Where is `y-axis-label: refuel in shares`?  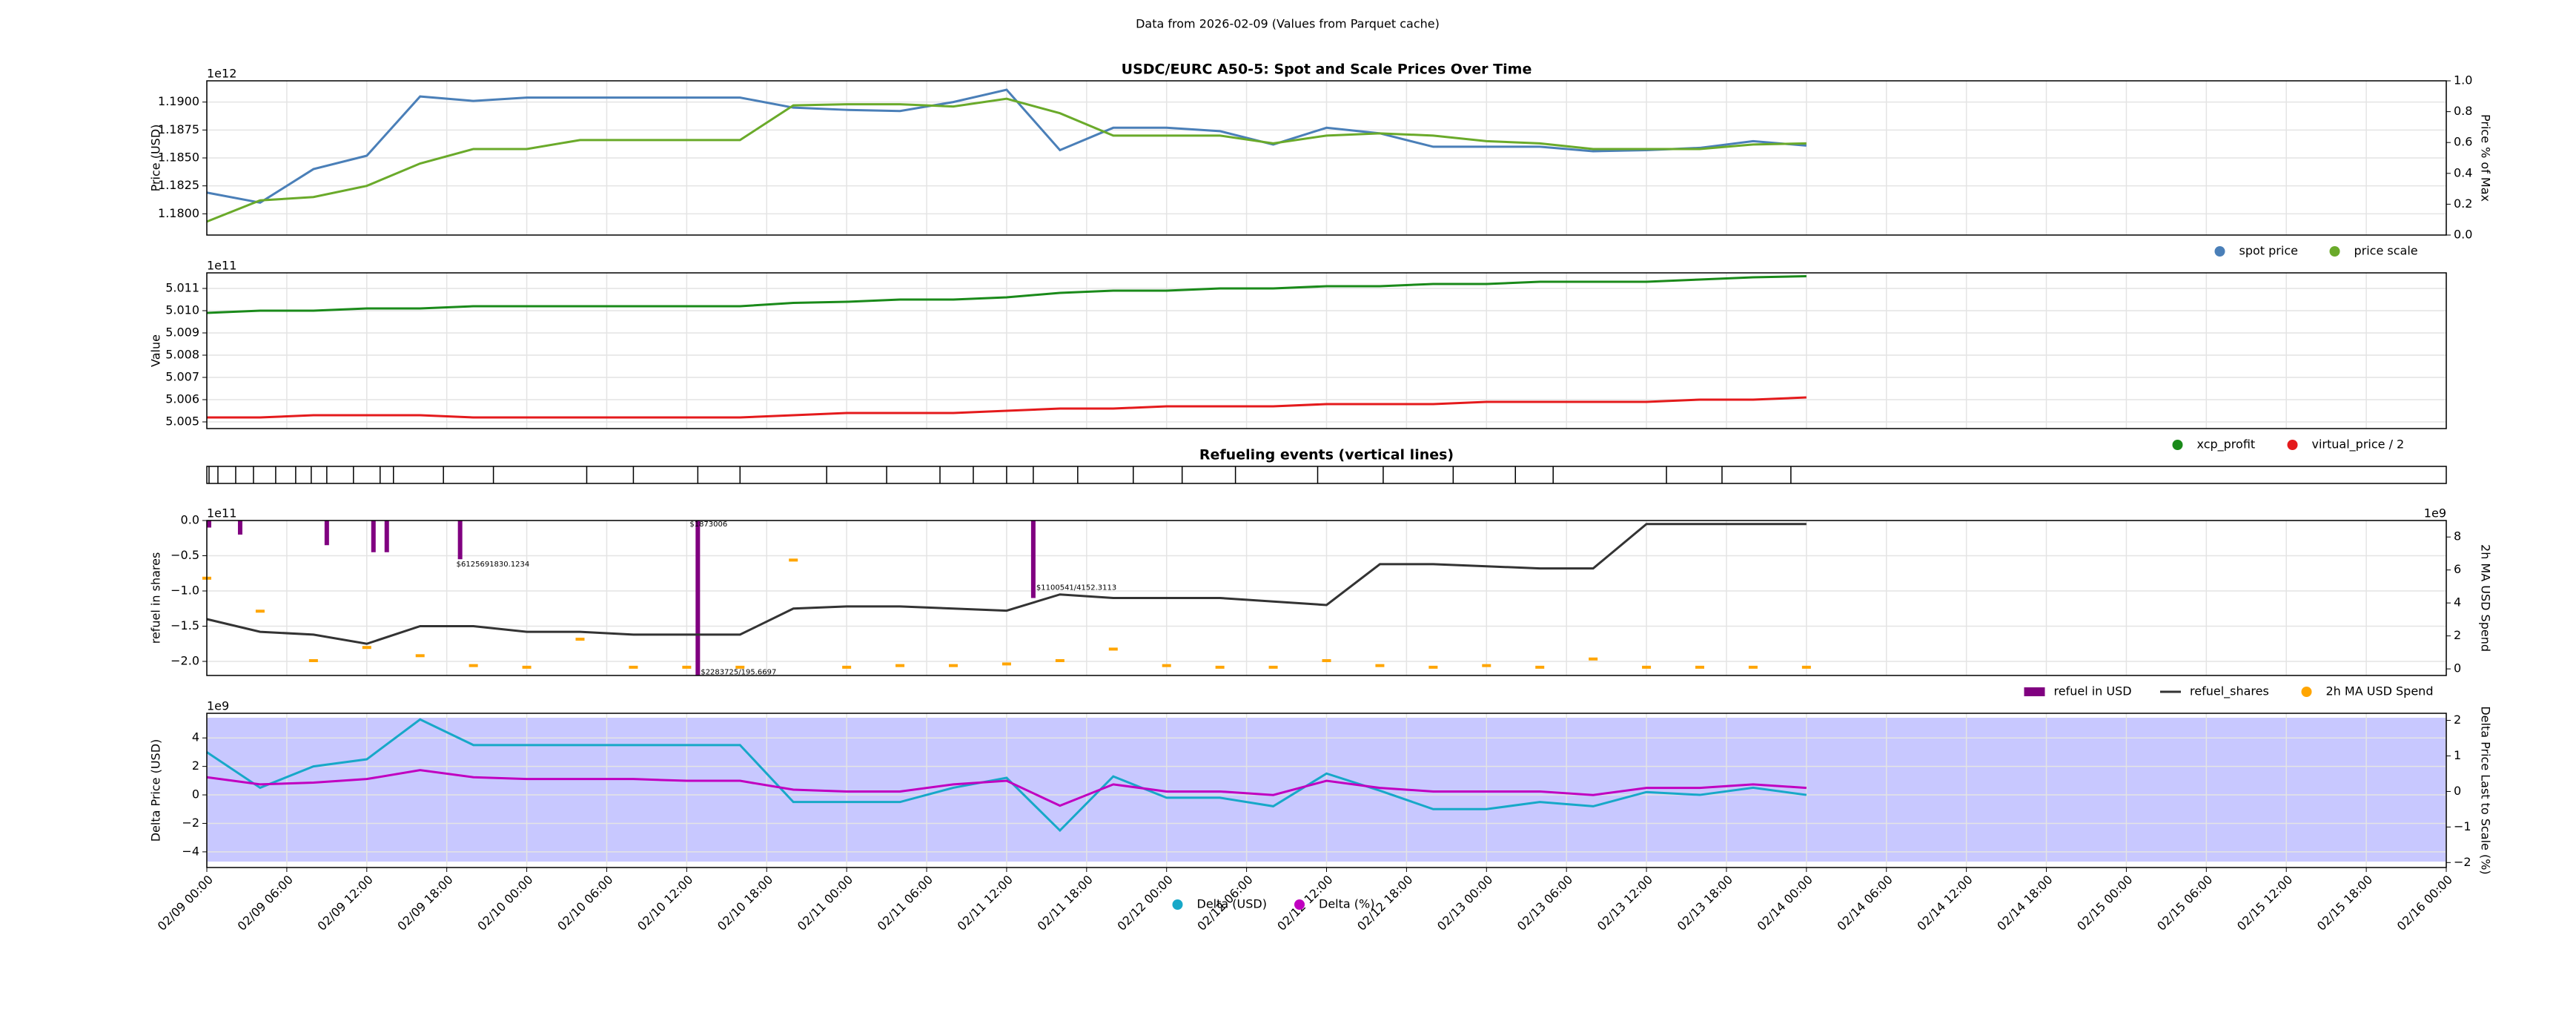
y-axis-label: refuel in shares is located at coordinates (156, 598).